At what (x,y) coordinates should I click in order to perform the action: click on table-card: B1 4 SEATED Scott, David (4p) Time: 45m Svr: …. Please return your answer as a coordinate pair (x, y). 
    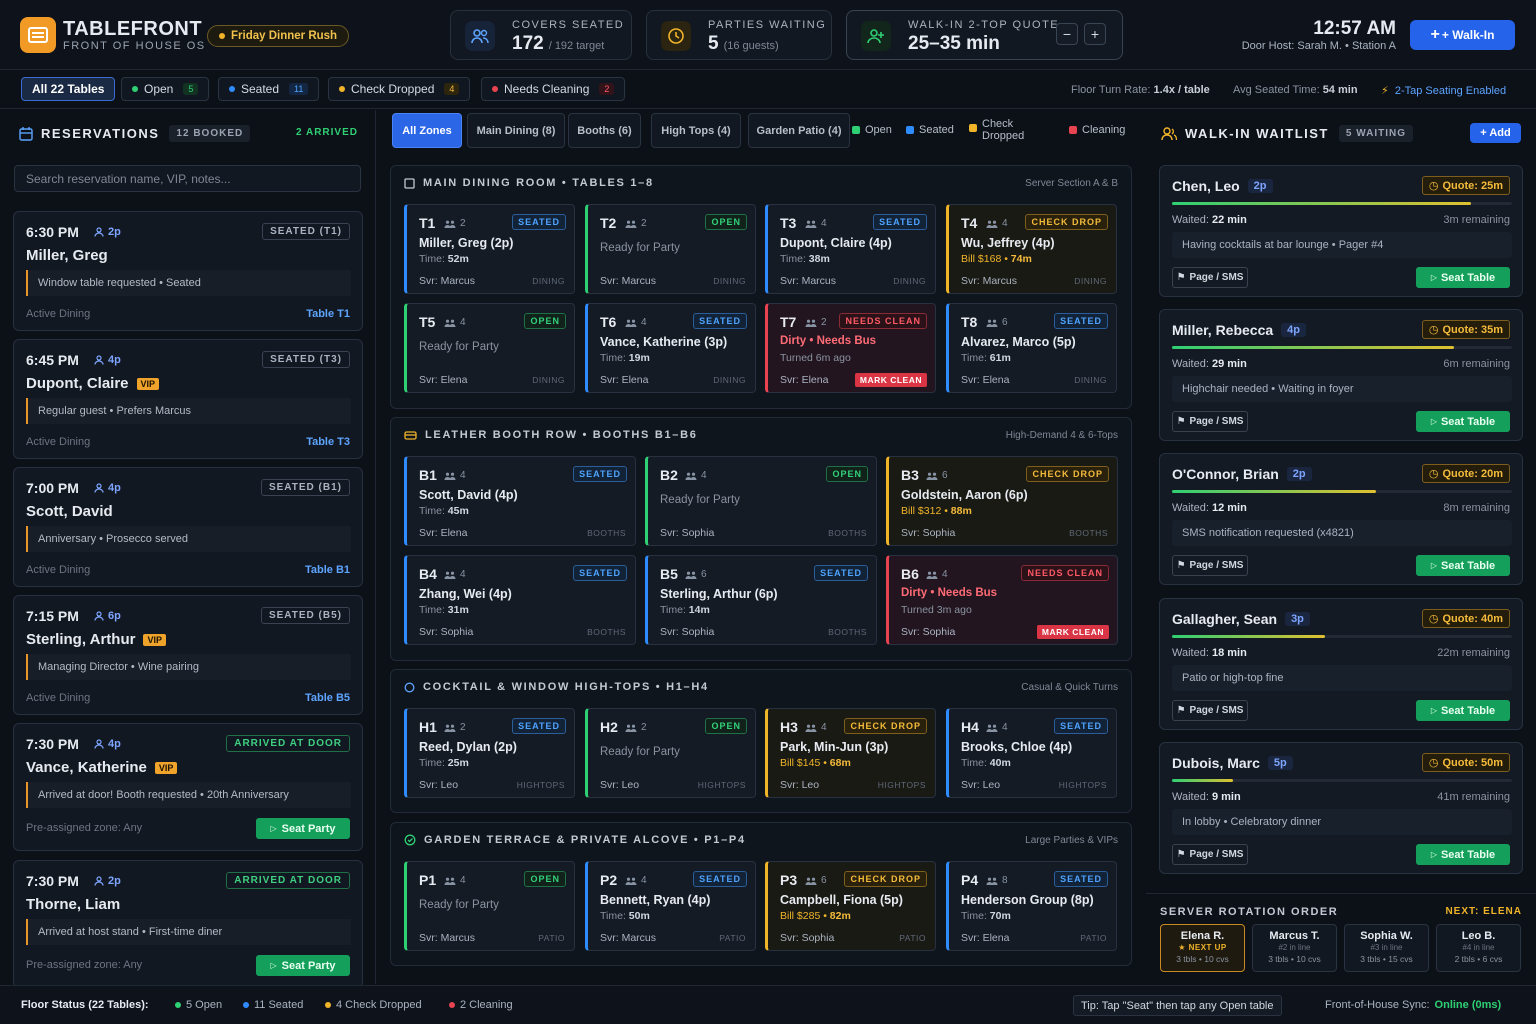
    Looking at the image, I should click on (520, 501).